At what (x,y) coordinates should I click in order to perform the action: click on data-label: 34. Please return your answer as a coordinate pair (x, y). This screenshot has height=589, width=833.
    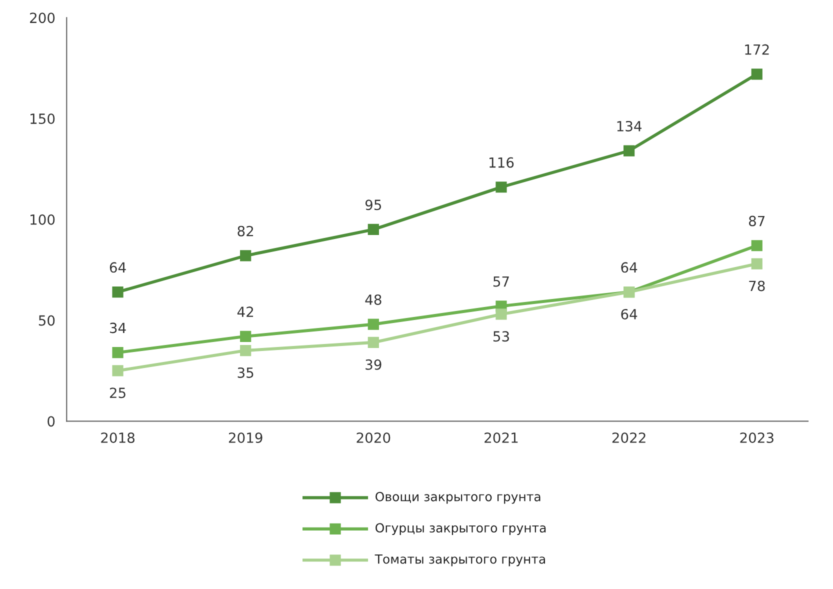
    Looking at the image, I should click on (118, 328).